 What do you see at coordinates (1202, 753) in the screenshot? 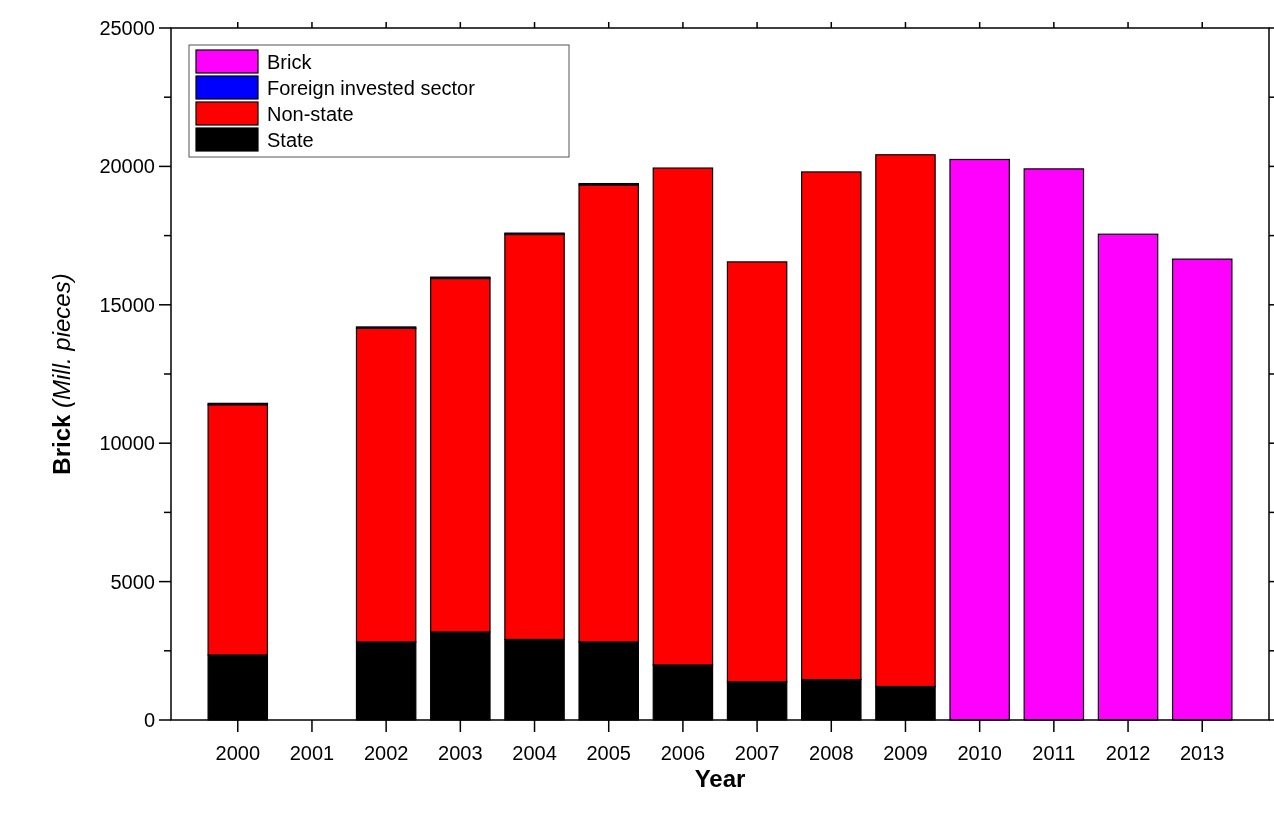
I see `x-tick-label: 2013` at bounding box center [1202, 753].